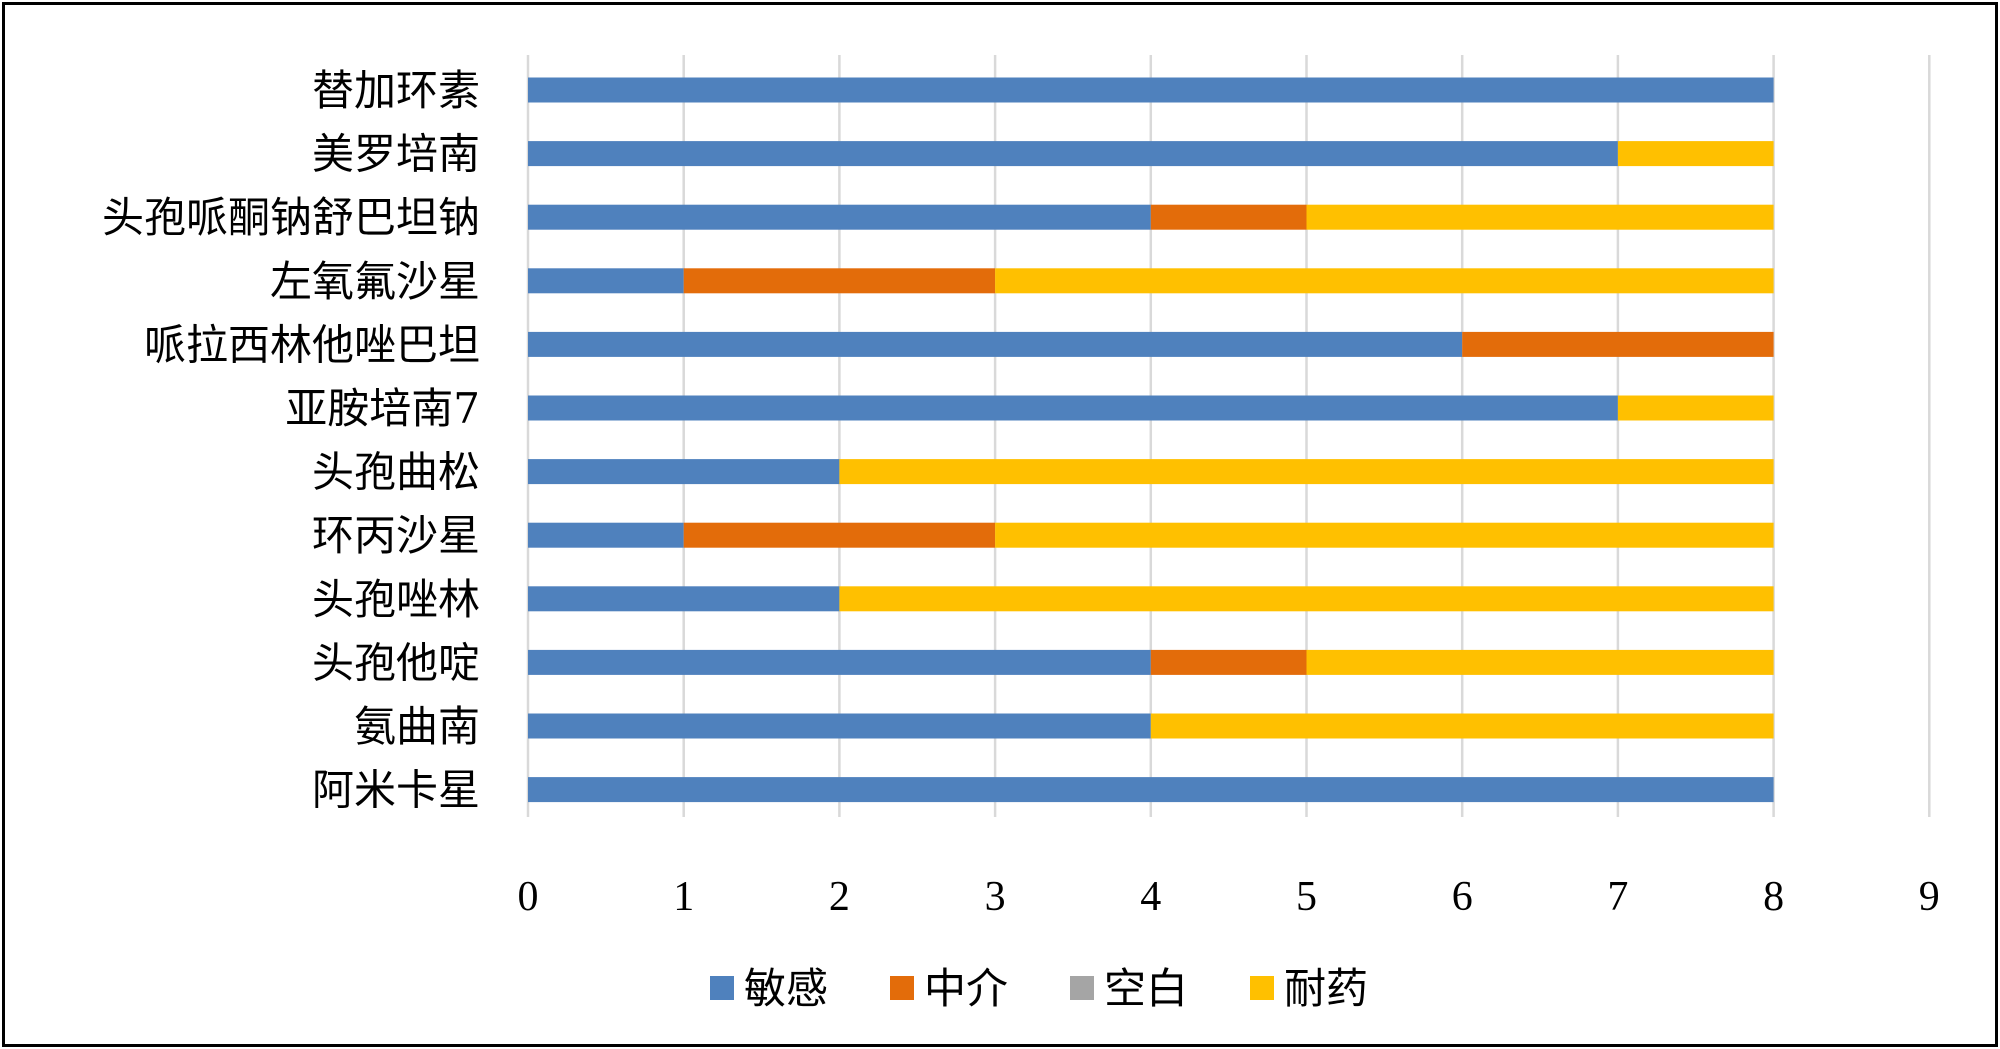 The height and width of the screenshot is (1049, 2000). Describe the element at coordinates (396, 90) in the screenshot. I see `category-label: 替加环素` at that location.